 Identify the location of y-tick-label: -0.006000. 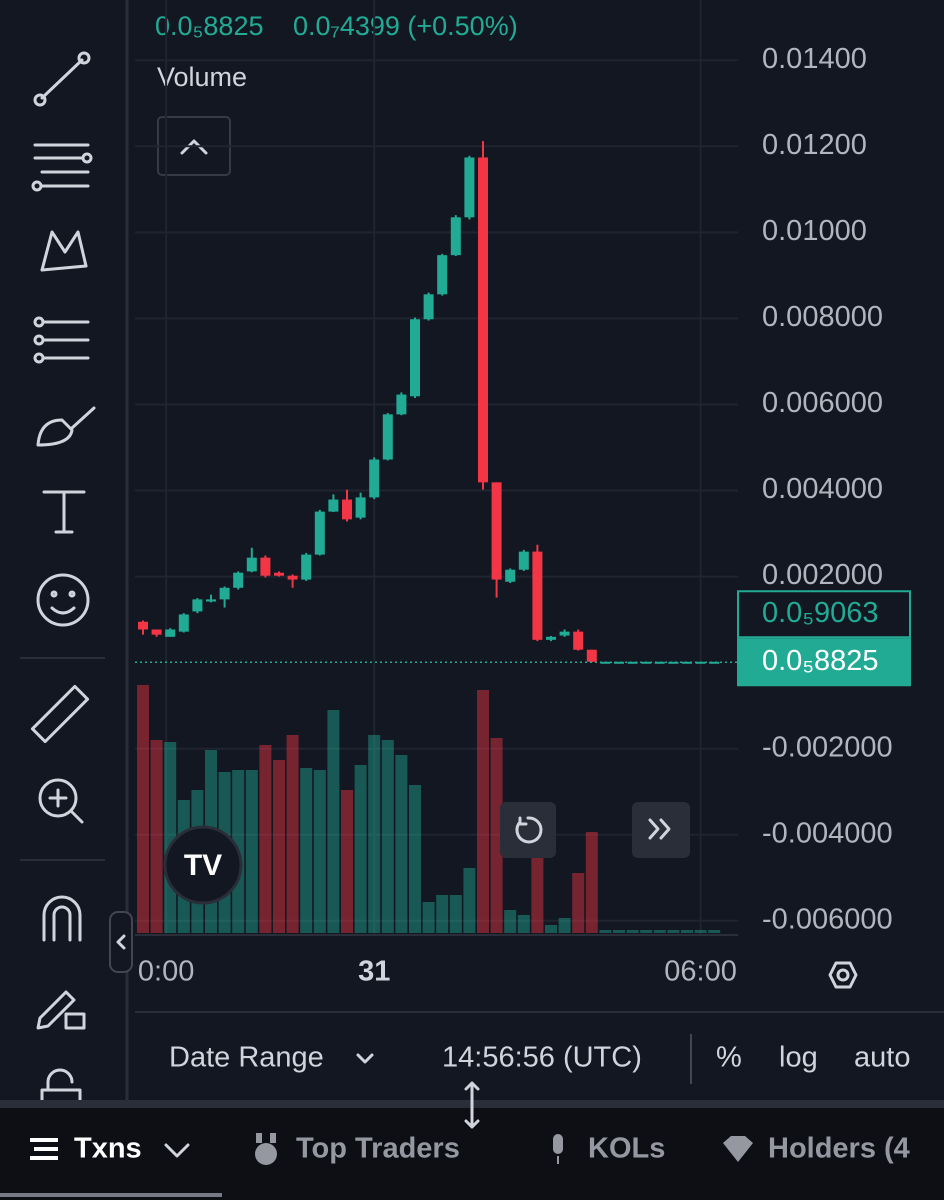
(827, 919).